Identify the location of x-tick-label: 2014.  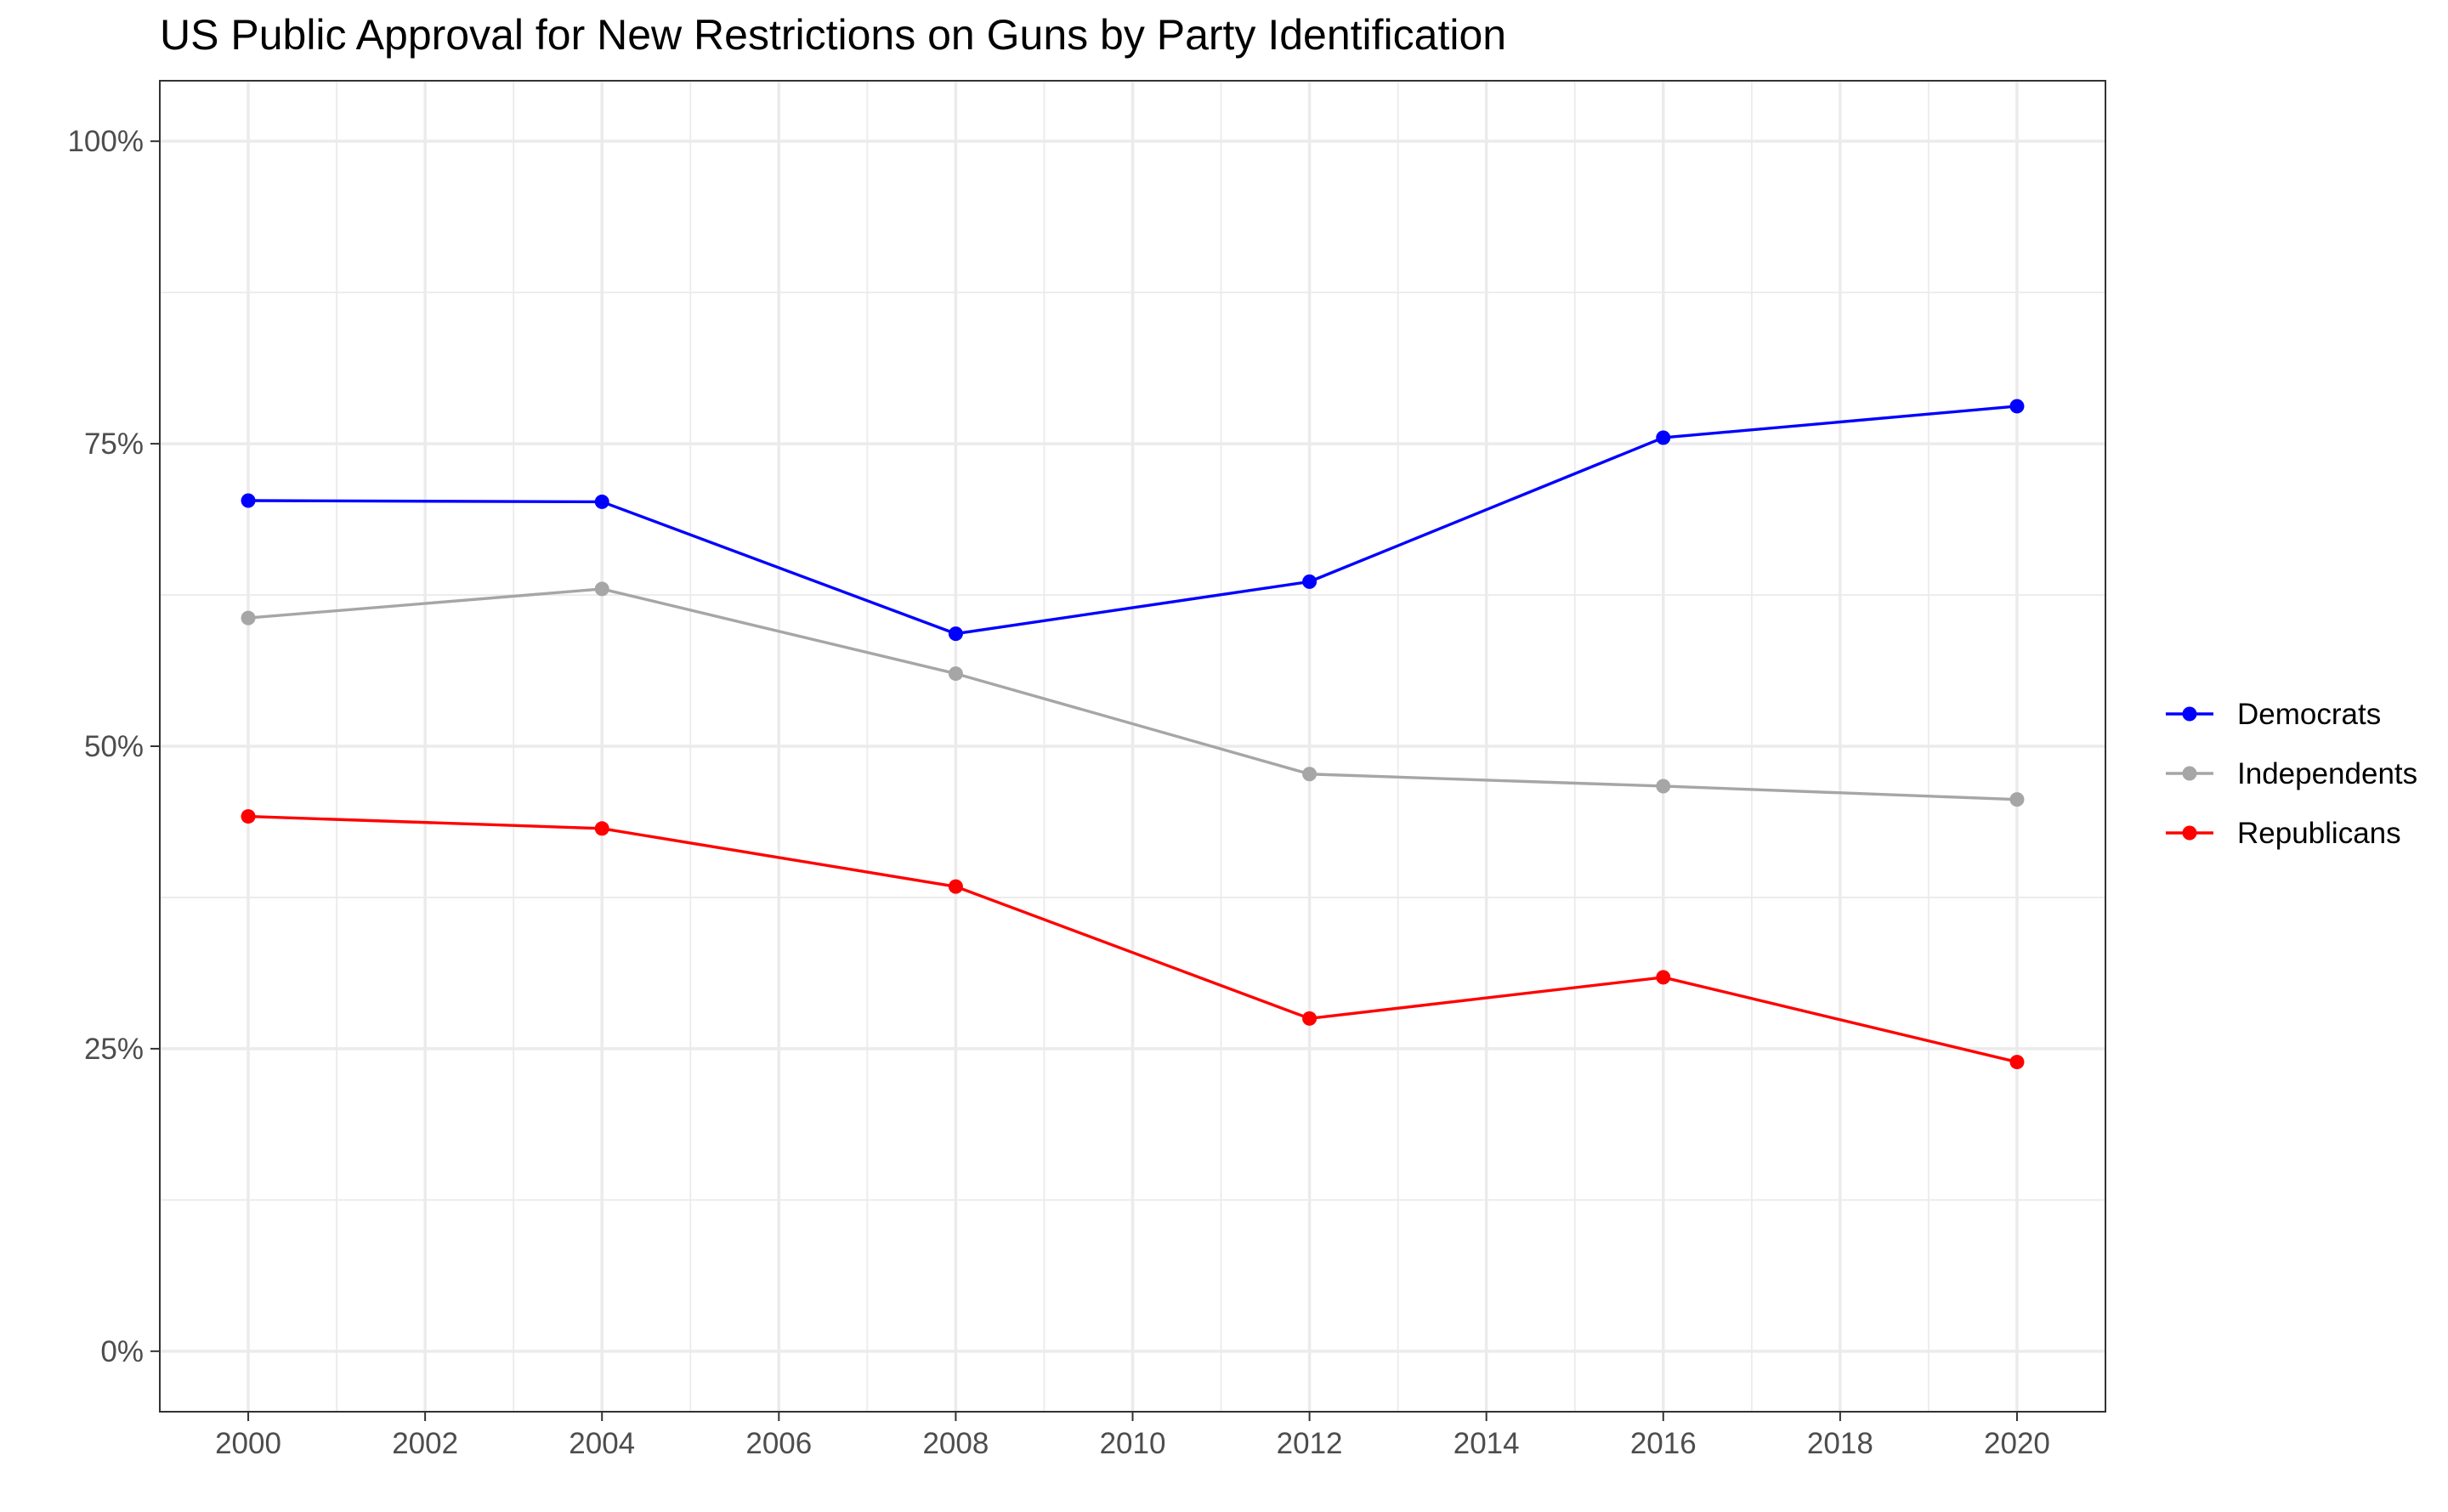
(1487, 1443).